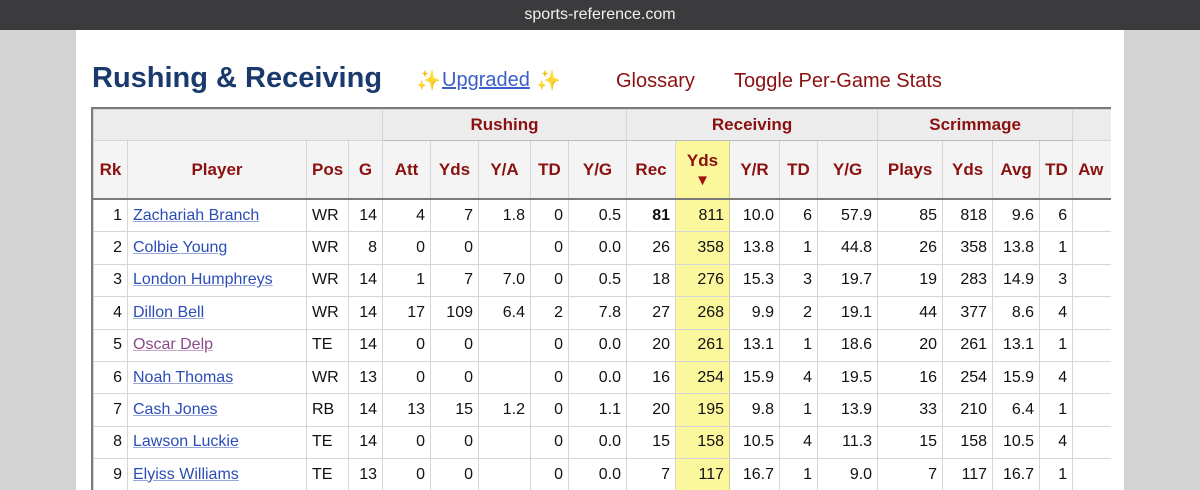 The width and height of the screenshot is (1200, 490). Describe the element at coordinates (755, 170) in the screenshot. I see `col-header-rec-yr: Y/R` at that location.